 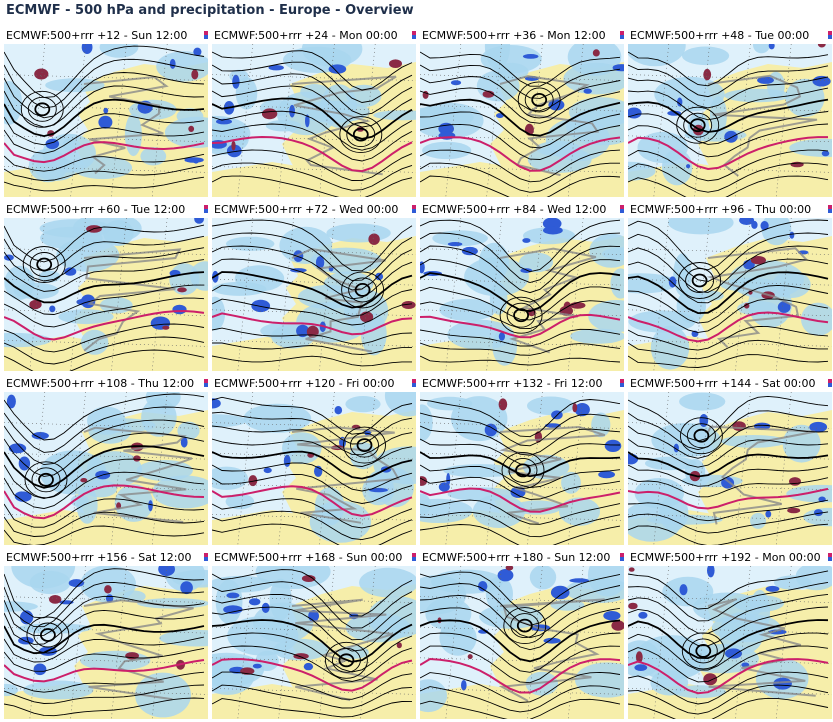 What do you see at coordinates (304, 383) in the screenshot?
I see `forecast-panel-label: ECMWF:500+rrr +120 - Fri 00:00` at bounding box center [304, 383].